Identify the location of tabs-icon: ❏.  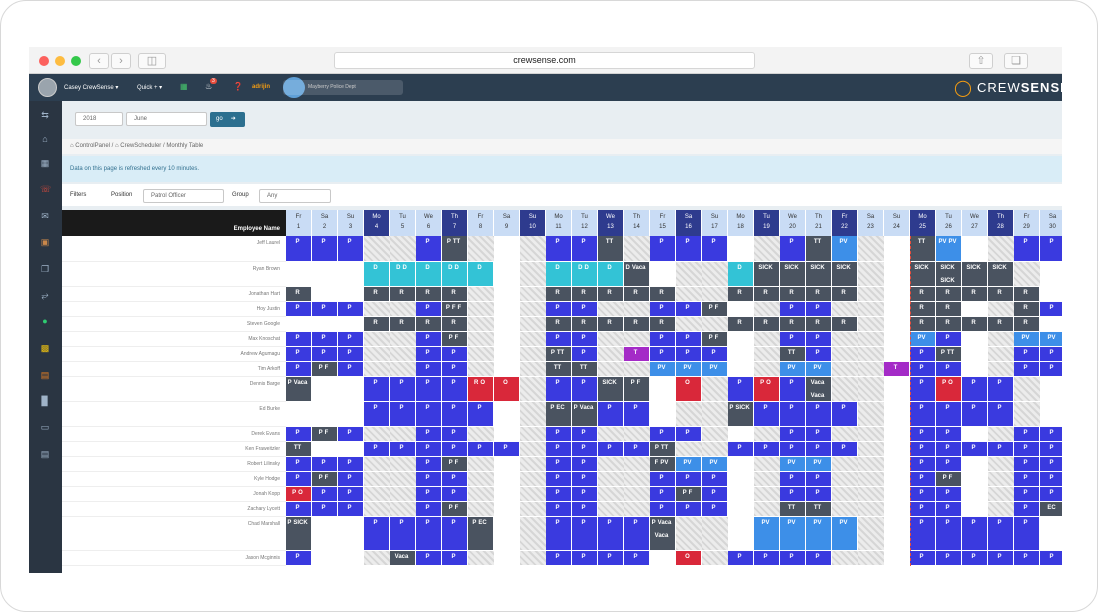
(1016, 61).